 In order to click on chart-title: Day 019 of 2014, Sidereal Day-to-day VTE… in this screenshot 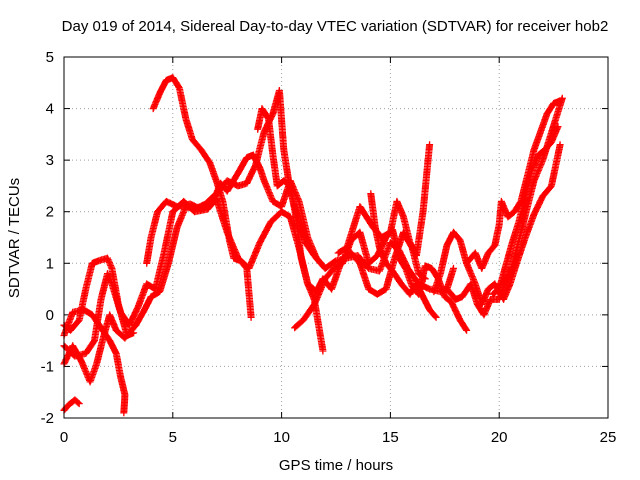, I will do `click(335, 26)`.